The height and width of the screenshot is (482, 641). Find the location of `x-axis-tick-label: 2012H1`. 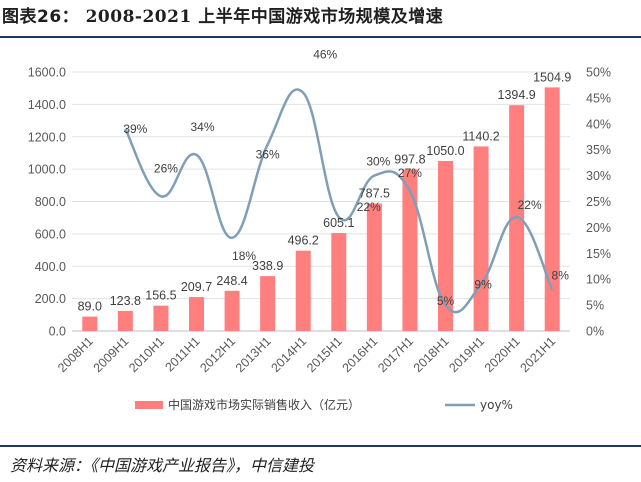

x-axis-tick-label: 2012H1 is located at coordinates (217, 354).